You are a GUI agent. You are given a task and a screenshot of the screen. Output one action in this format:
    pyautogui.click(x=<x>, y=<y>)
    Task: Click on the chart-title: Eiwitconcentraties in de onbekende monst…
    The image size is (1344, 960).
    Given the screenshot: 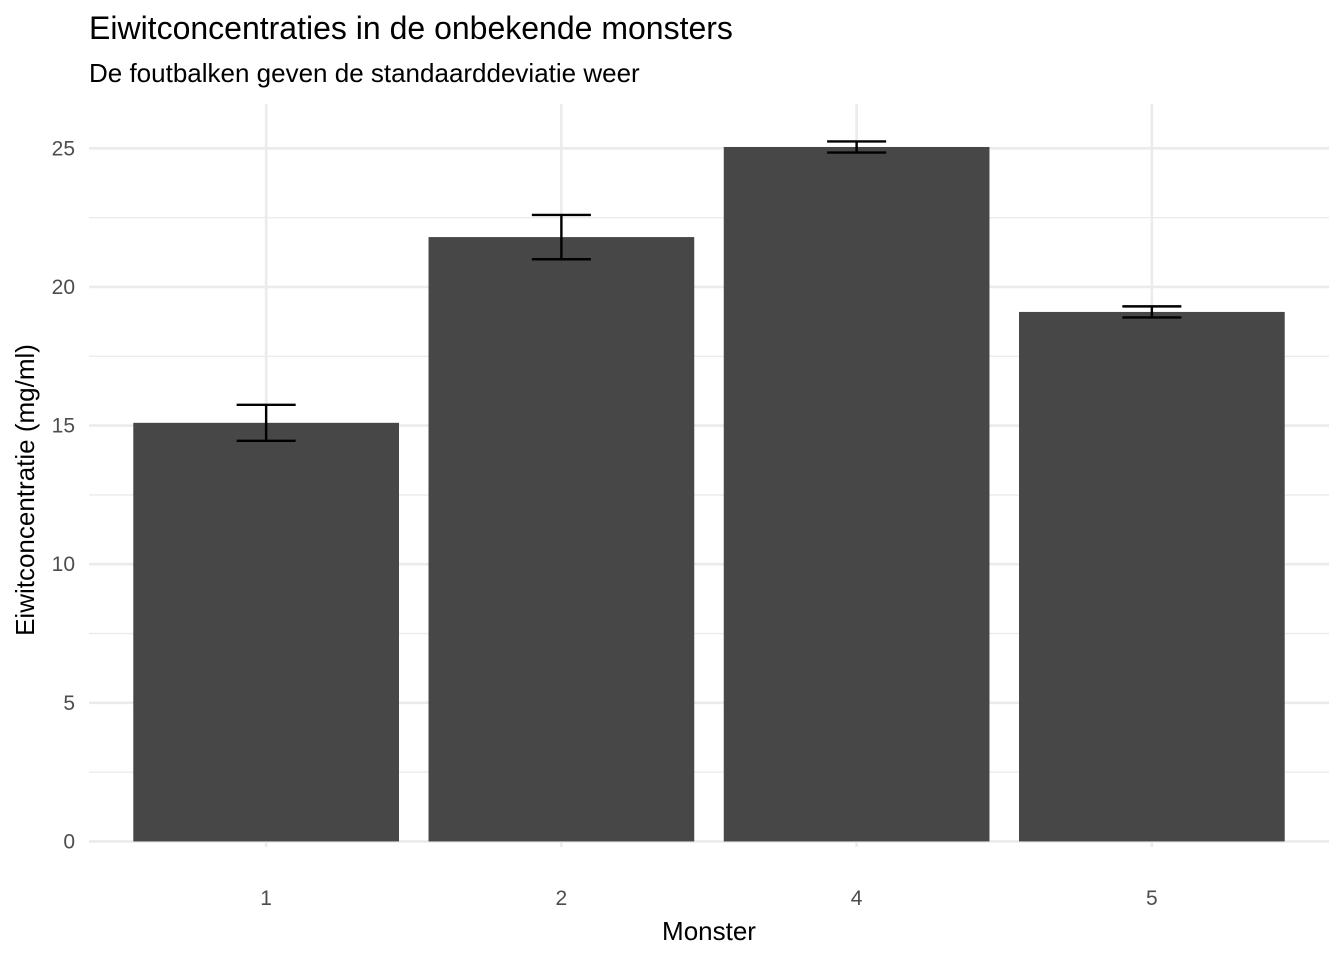 What is the action you would take?
    pyautogui.click(x=411, y=28)
    